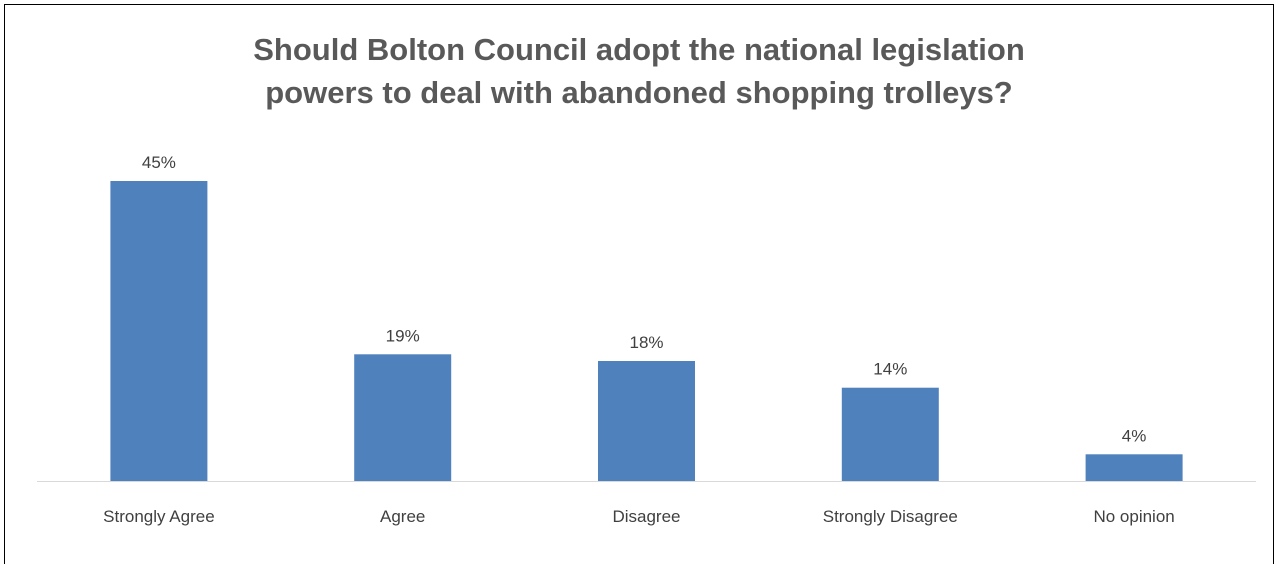 The height and width of the screenshot is (564, 1278). Describe the element at coordinates (159, 162) in the screenshot. I see `data-label: 45%` at that location.